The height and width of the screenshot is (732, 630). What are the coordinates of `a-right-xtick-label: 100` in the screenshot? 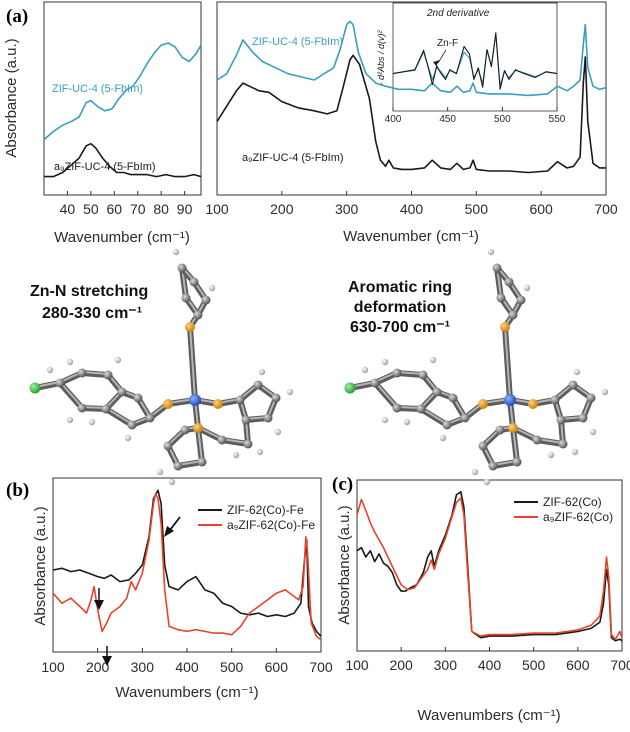 It's located at (217, 209).